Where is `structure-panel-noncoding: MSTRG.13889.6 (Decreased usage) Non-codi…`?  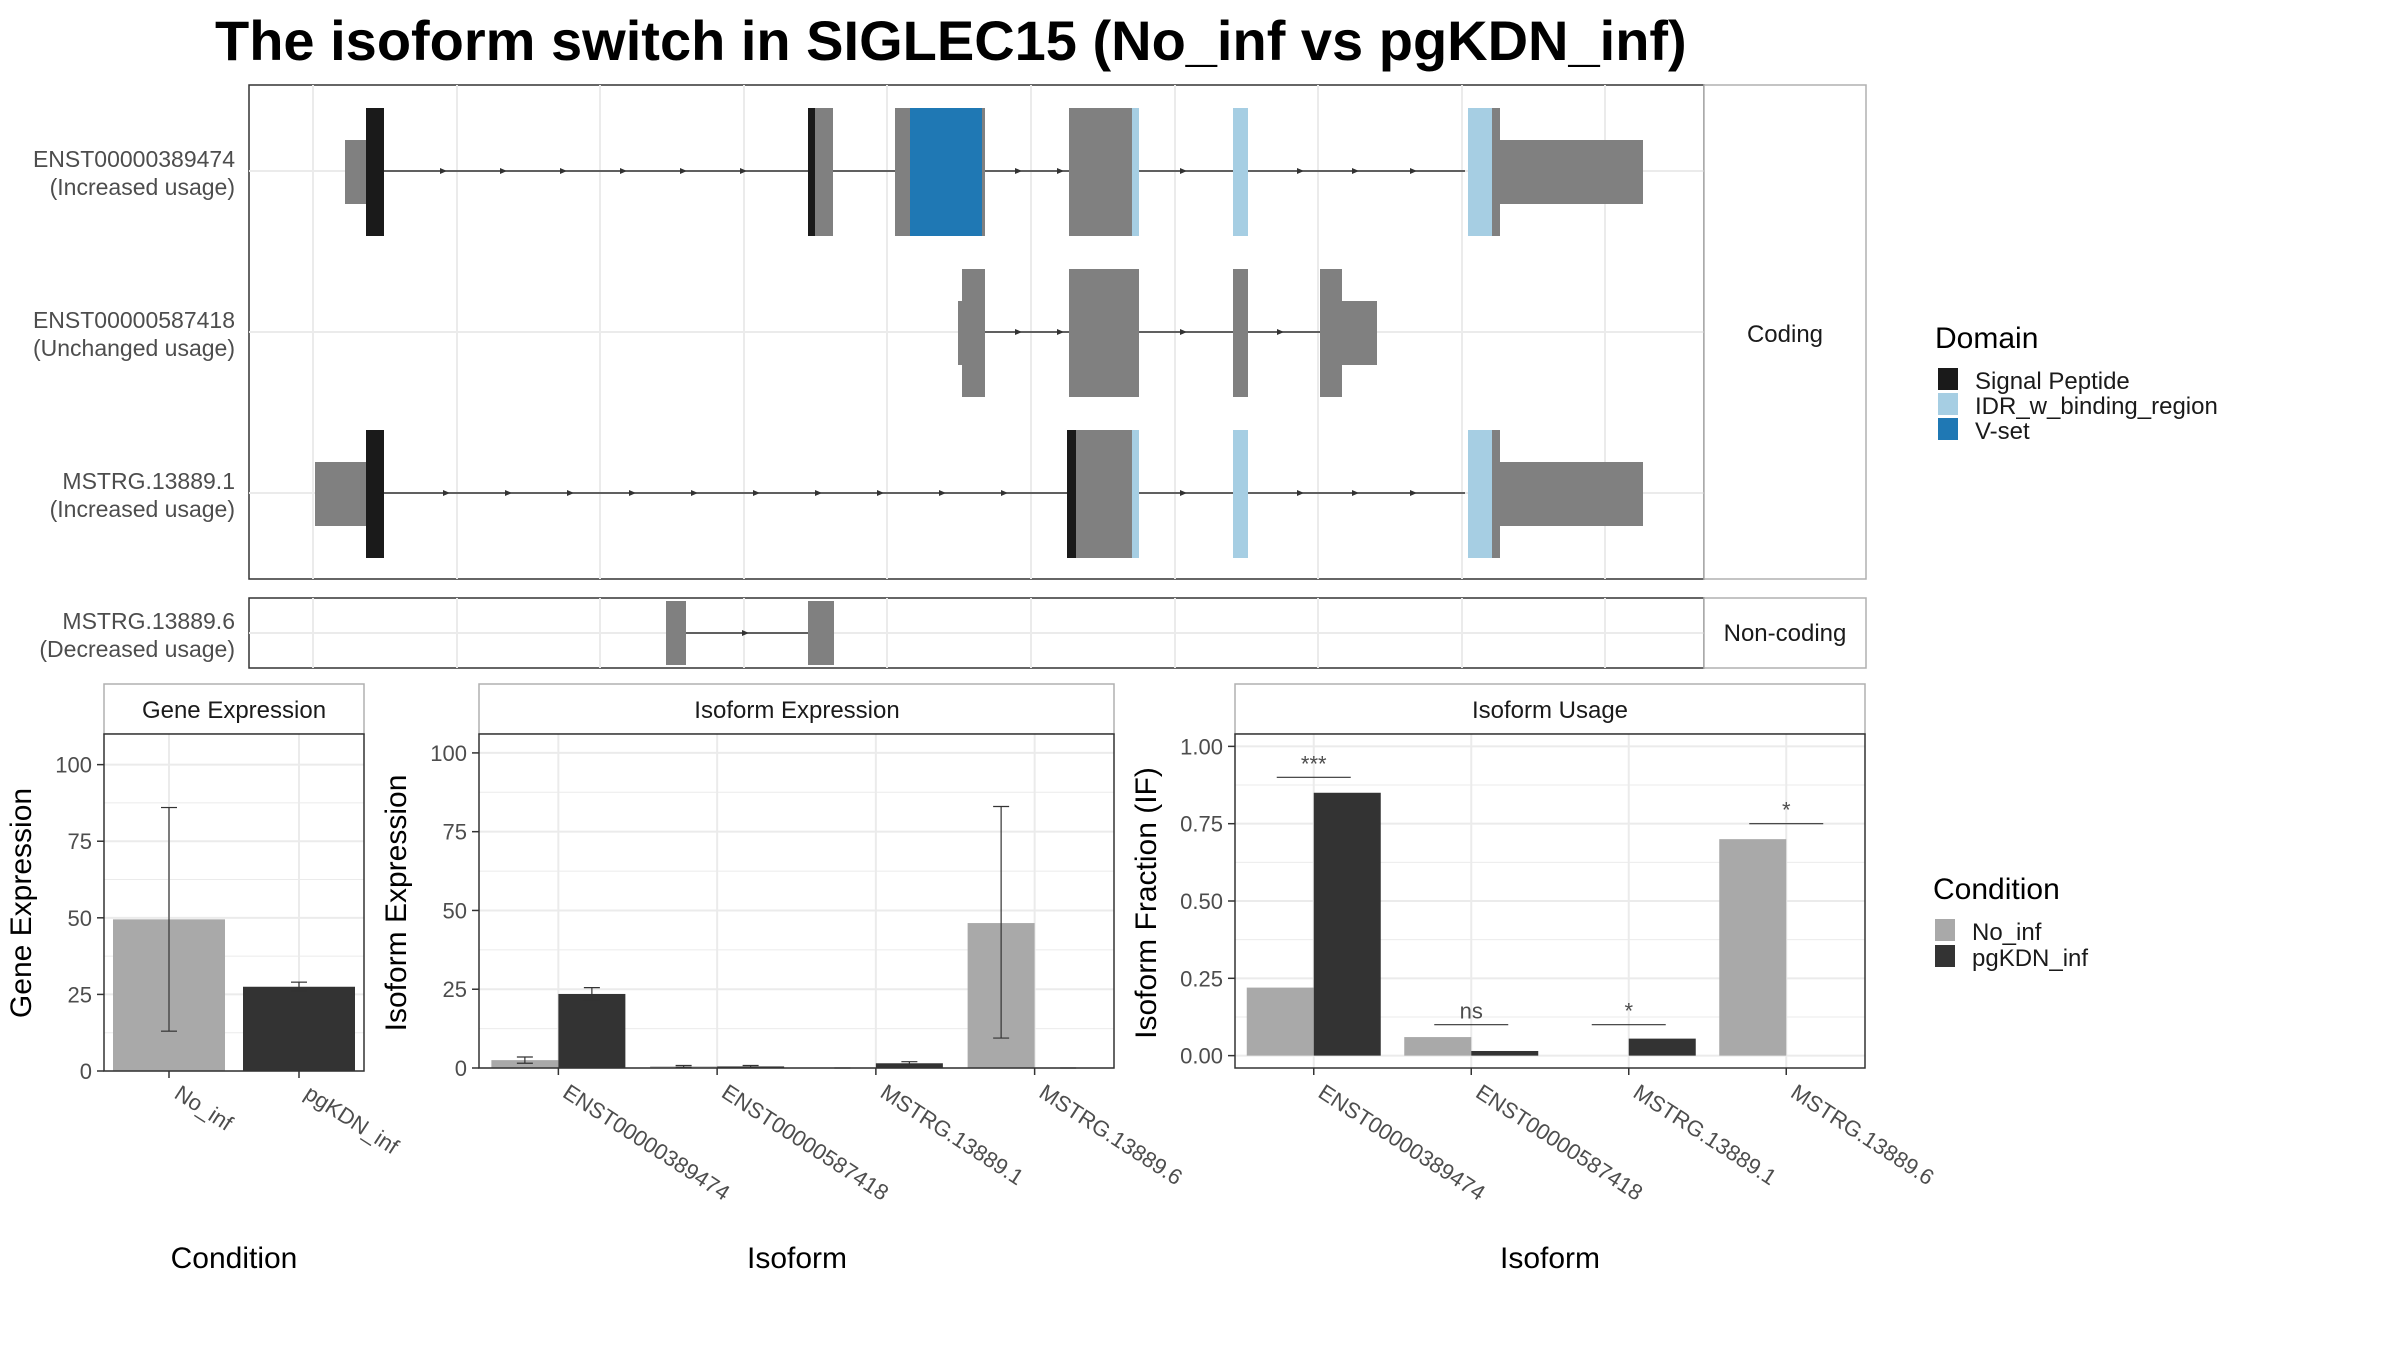
structure-panel-noncoding: MSTRG.13889.6 (Decreased usage) Non-codi… is located at coordinates (953, 633).